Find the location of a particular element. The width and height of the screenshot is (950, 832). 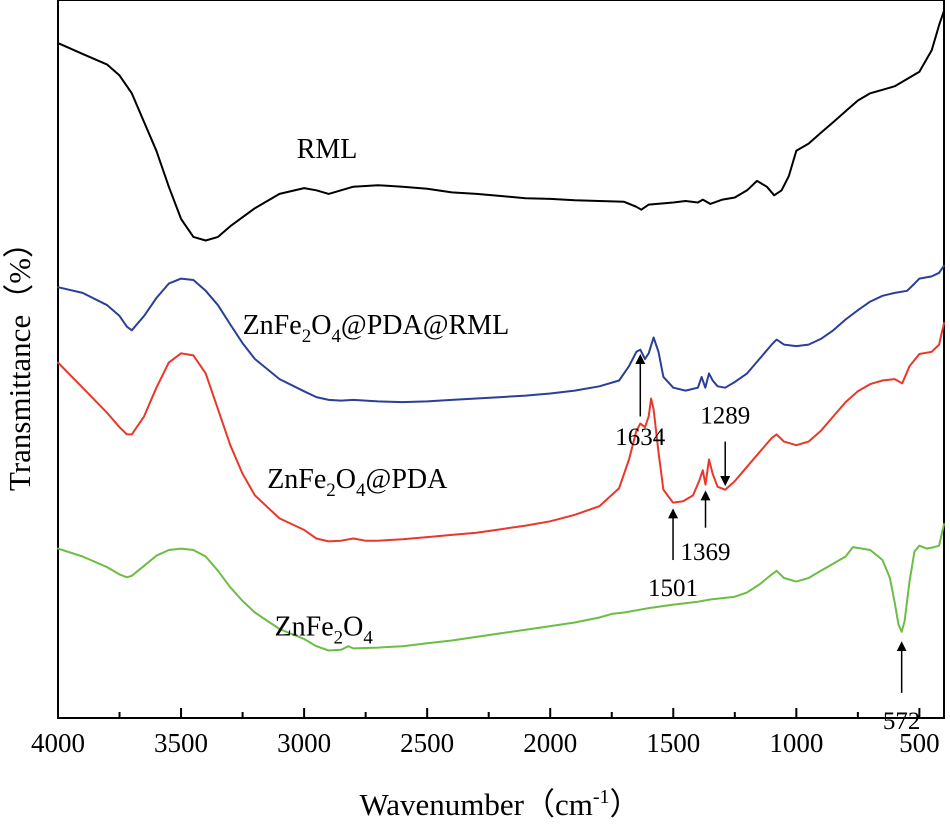

series-label-3: ZnFe2O4 is located at coordinates (324, 629).